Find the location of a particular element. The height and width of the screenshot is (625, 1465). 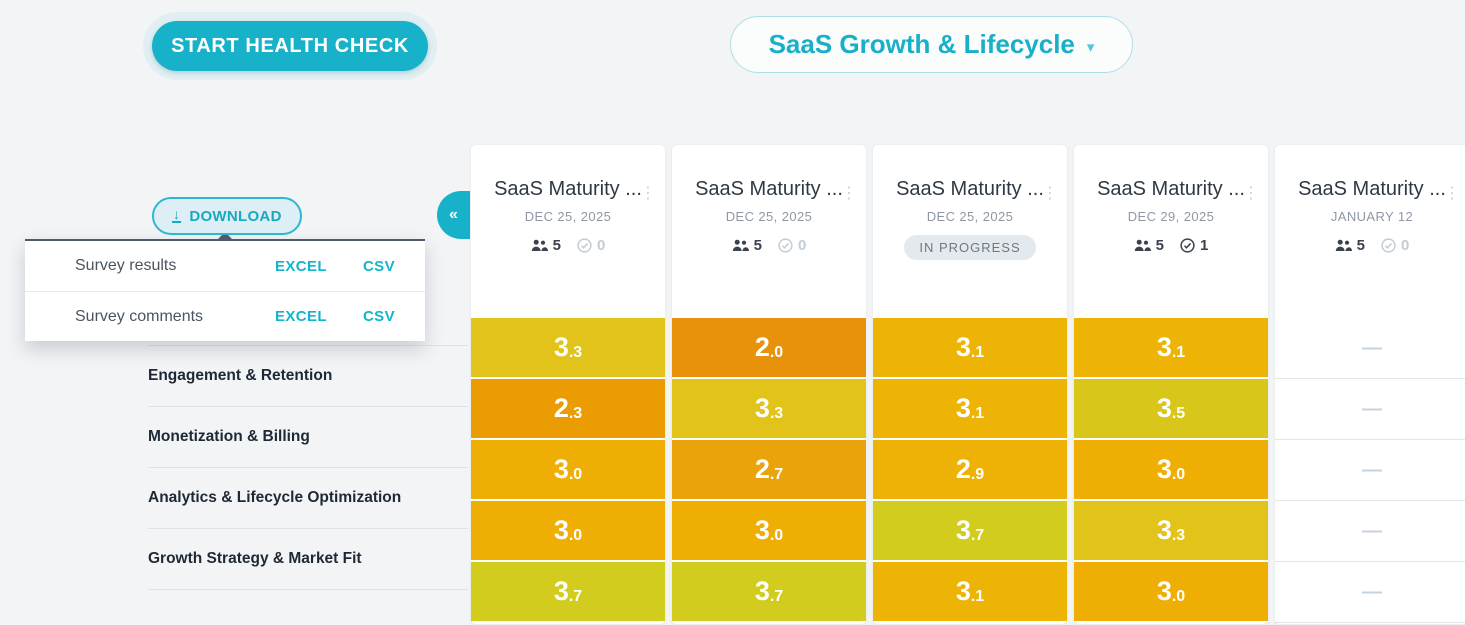

chevron-down-icon: ▾ is located at coordinates (1090, 47).